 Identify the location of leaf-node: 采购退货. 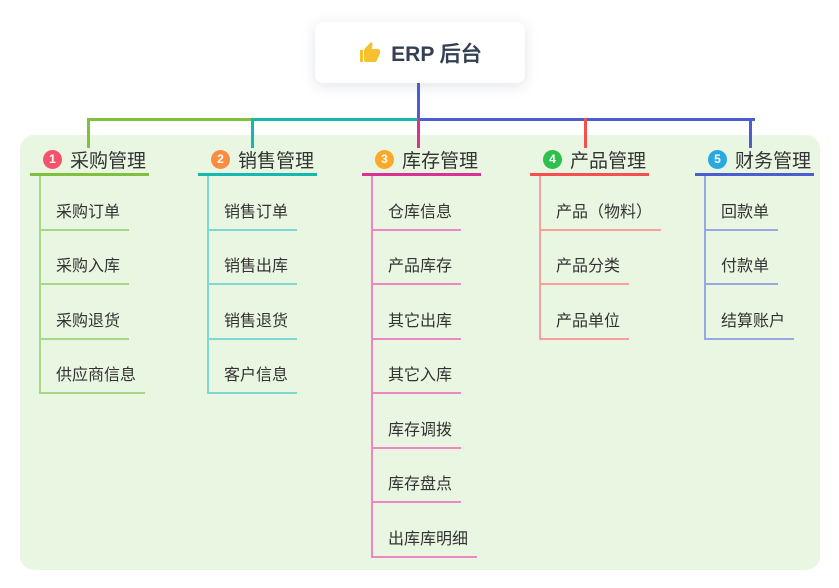
(95, 312).